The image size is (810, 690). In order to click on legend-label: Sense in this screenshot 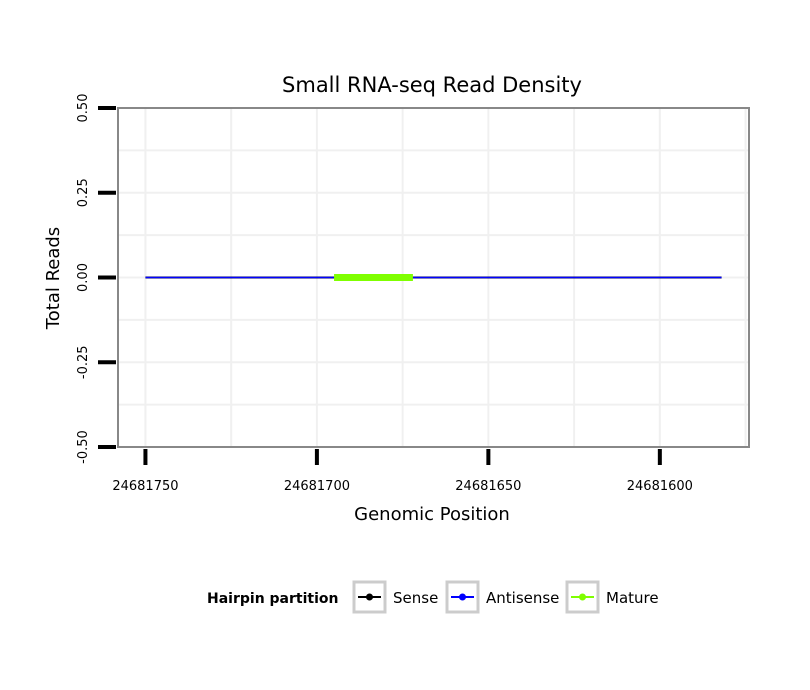, I will do `click(415, 598)`.